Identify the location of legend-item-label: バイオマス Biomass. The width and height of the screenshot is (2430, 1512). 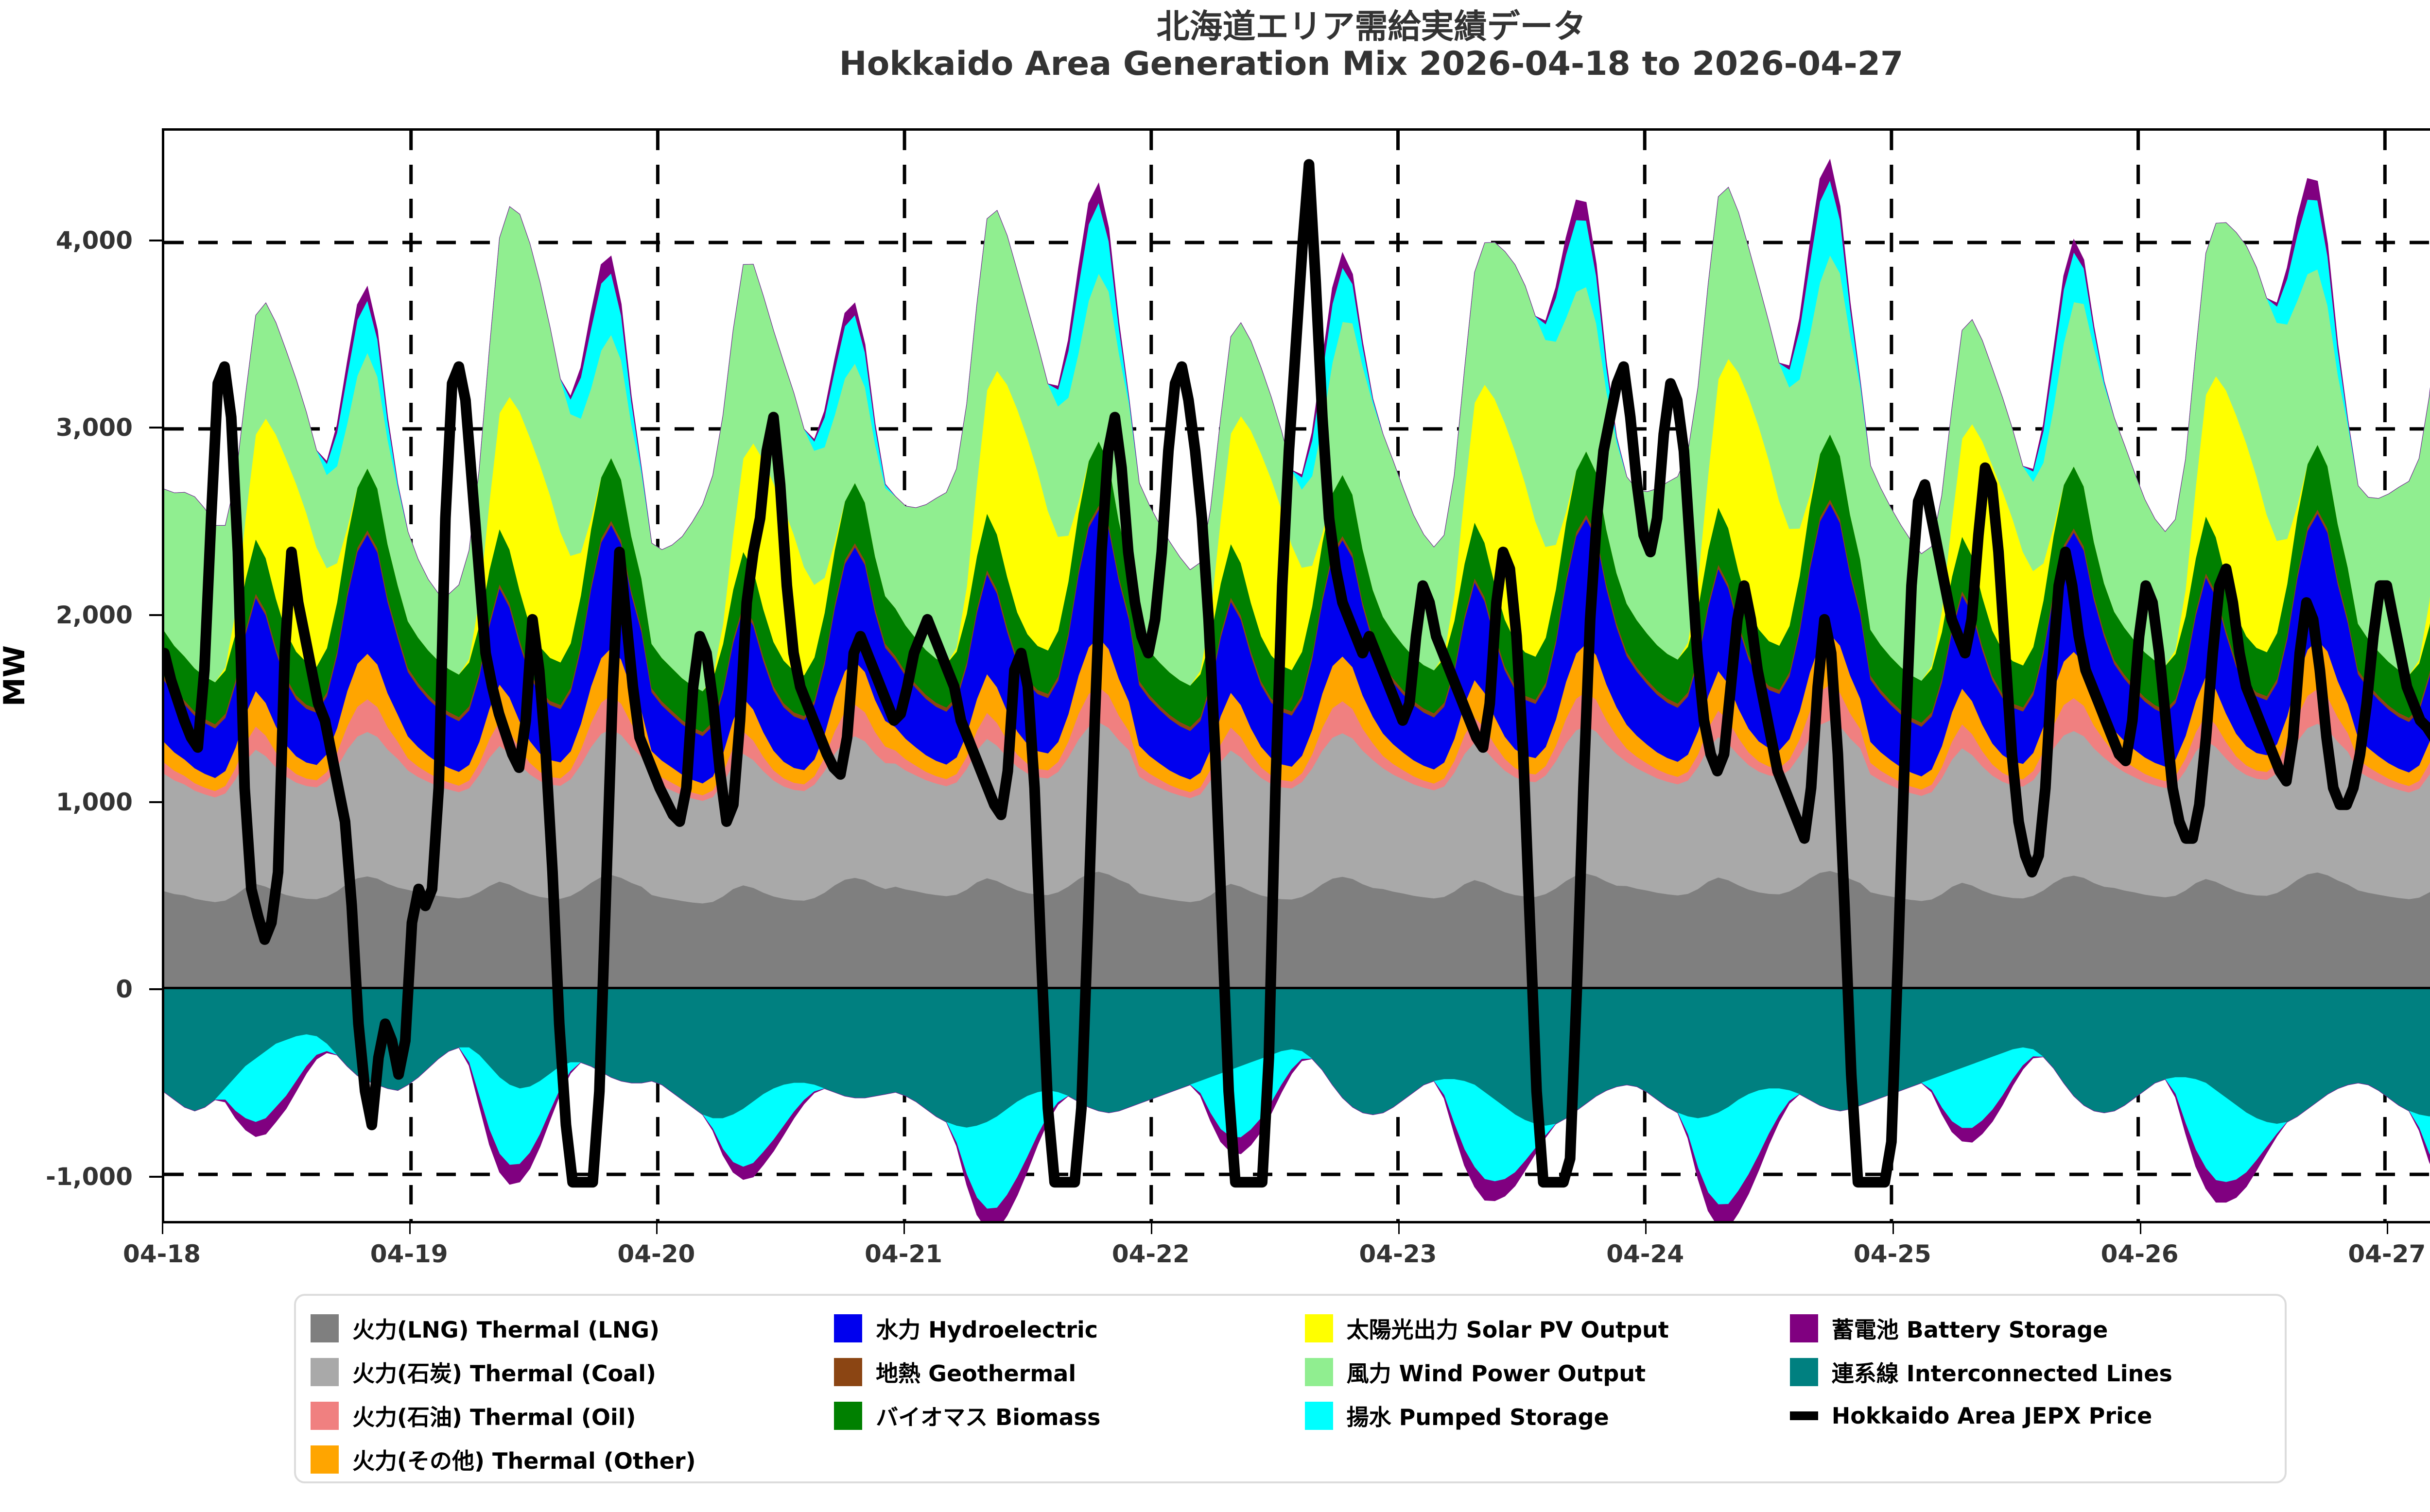
(988, 1417).